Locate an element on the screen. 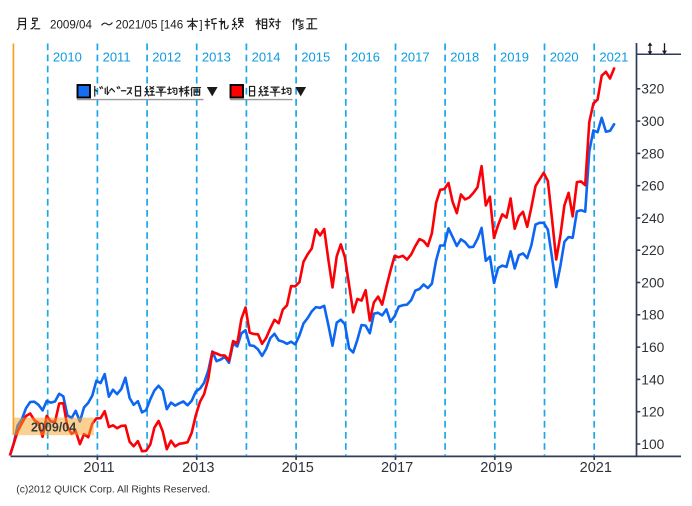 The height and width of the screenshot is (506, 692). svg-text: 2018 is located at coordinates (464, 56).